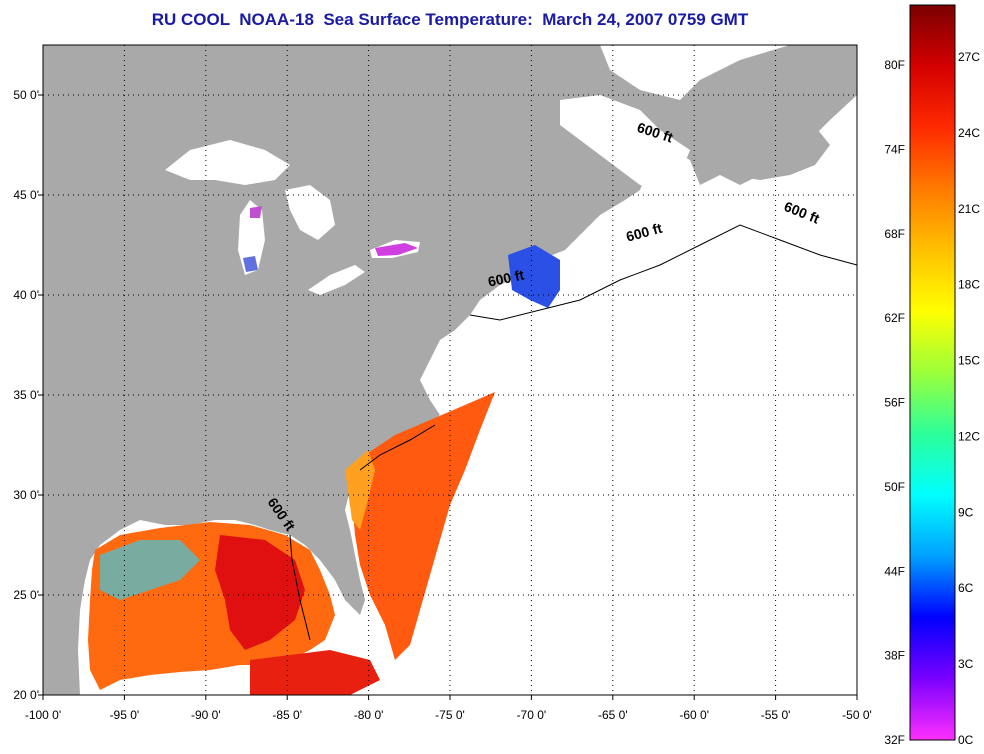 Image resolution: width=984 pixels, height=754 pixels. What do you see at coordinates (694, 715) in the screenshot?
I see `lon-tick-label: -60 0'` at bounding box center [694, 715].